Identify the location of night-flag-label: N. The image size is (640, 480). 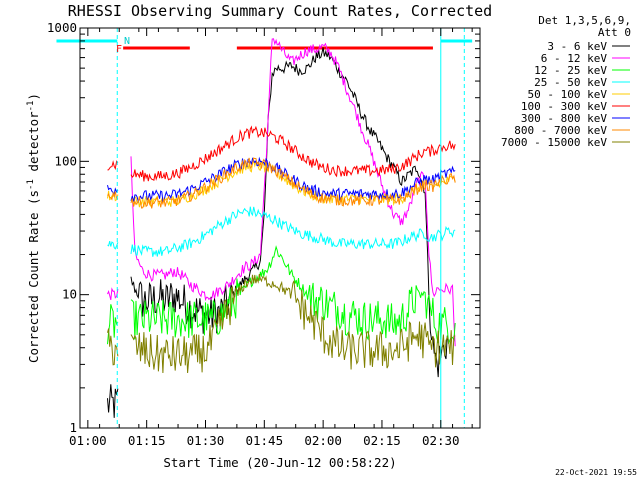
(127, 41).